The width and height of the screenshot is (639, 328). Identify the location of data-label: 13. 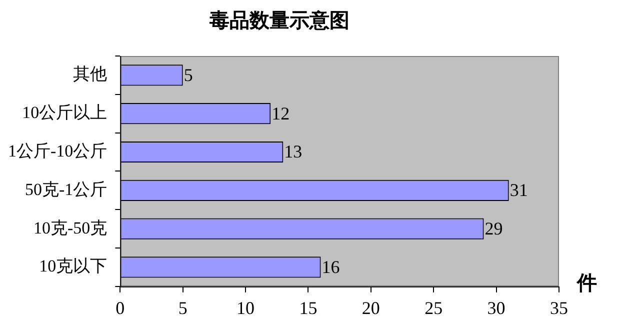
(293, 152).